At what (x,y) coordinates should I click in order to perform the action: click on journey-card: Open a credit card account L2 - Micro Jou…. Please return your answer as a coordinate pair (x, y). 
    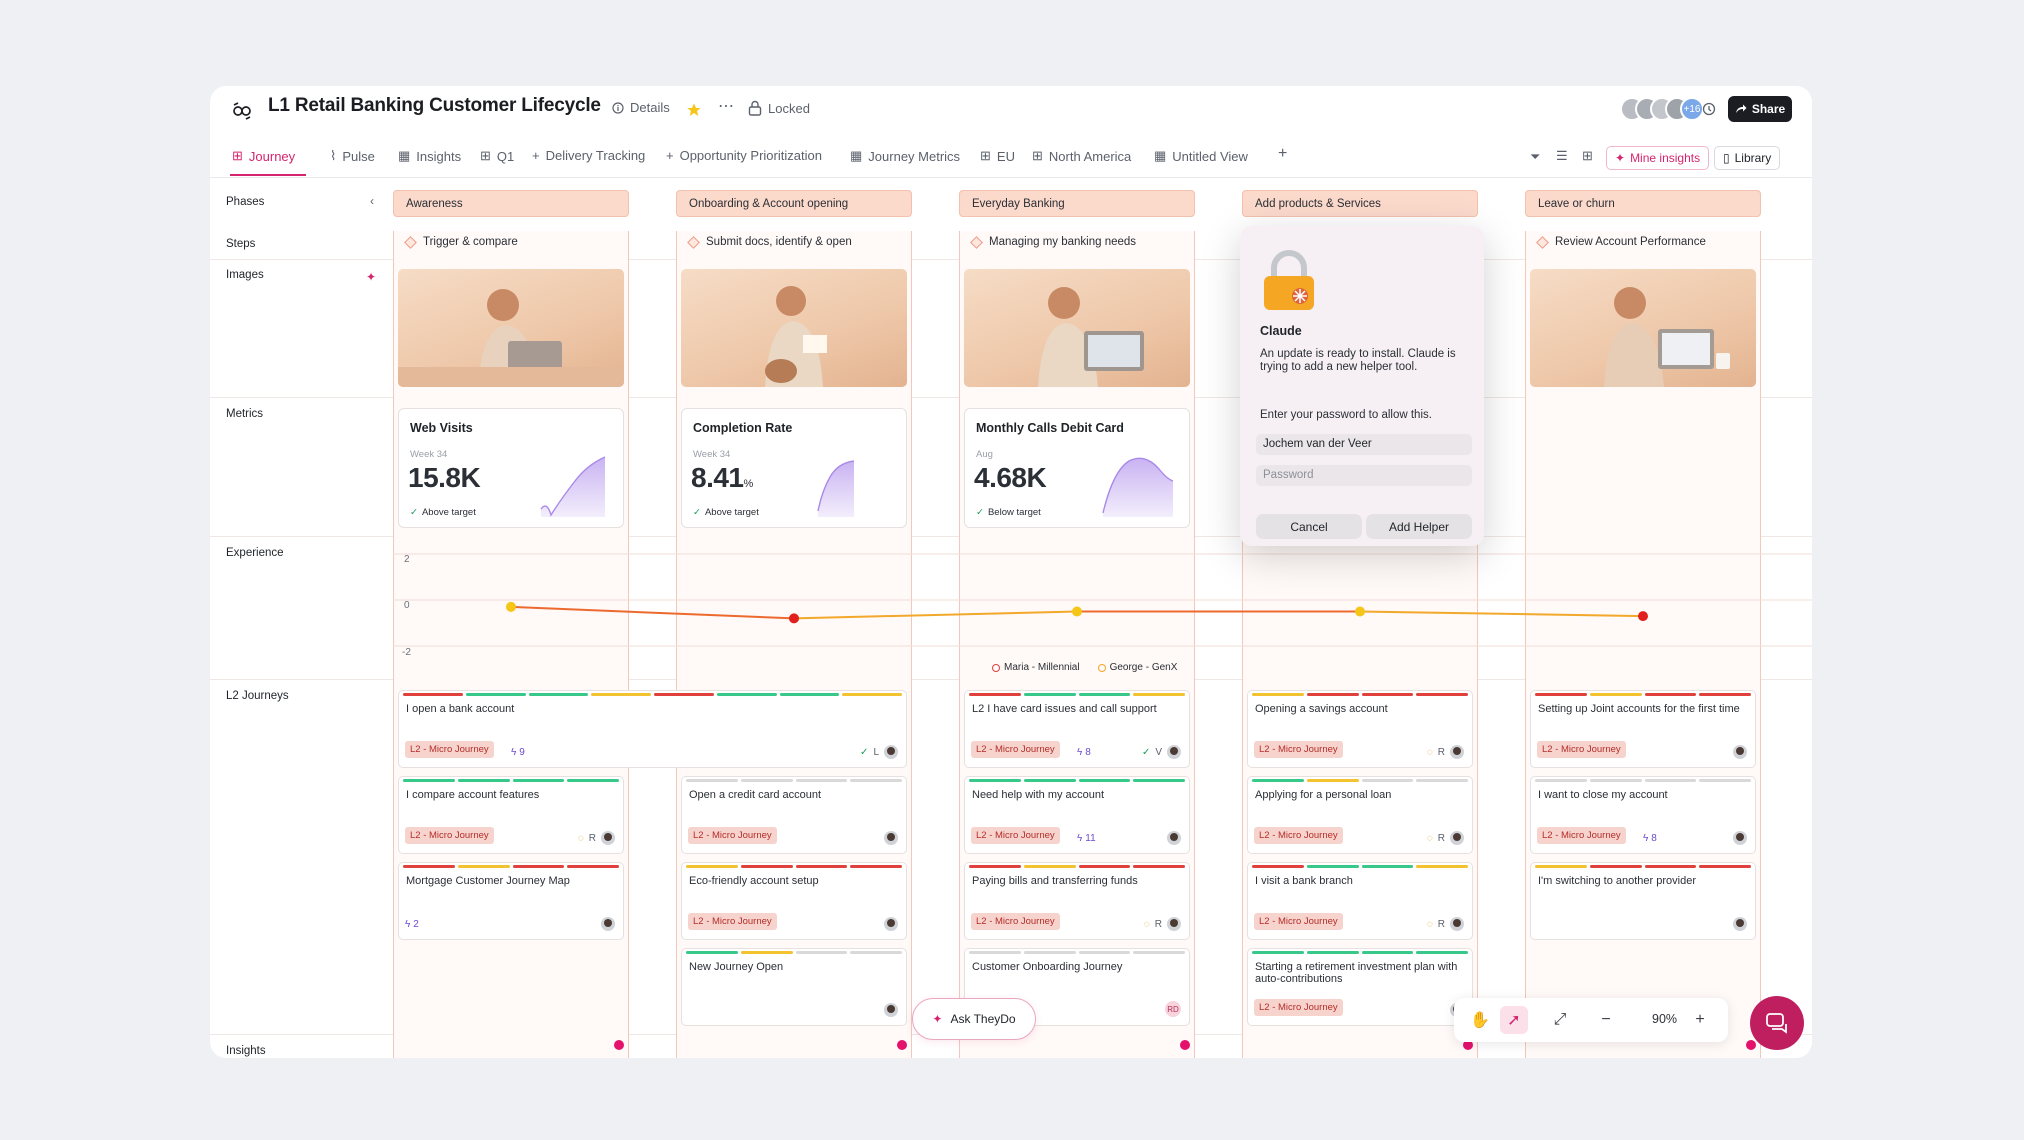
    Looking at the image, I should click on (794, 815).